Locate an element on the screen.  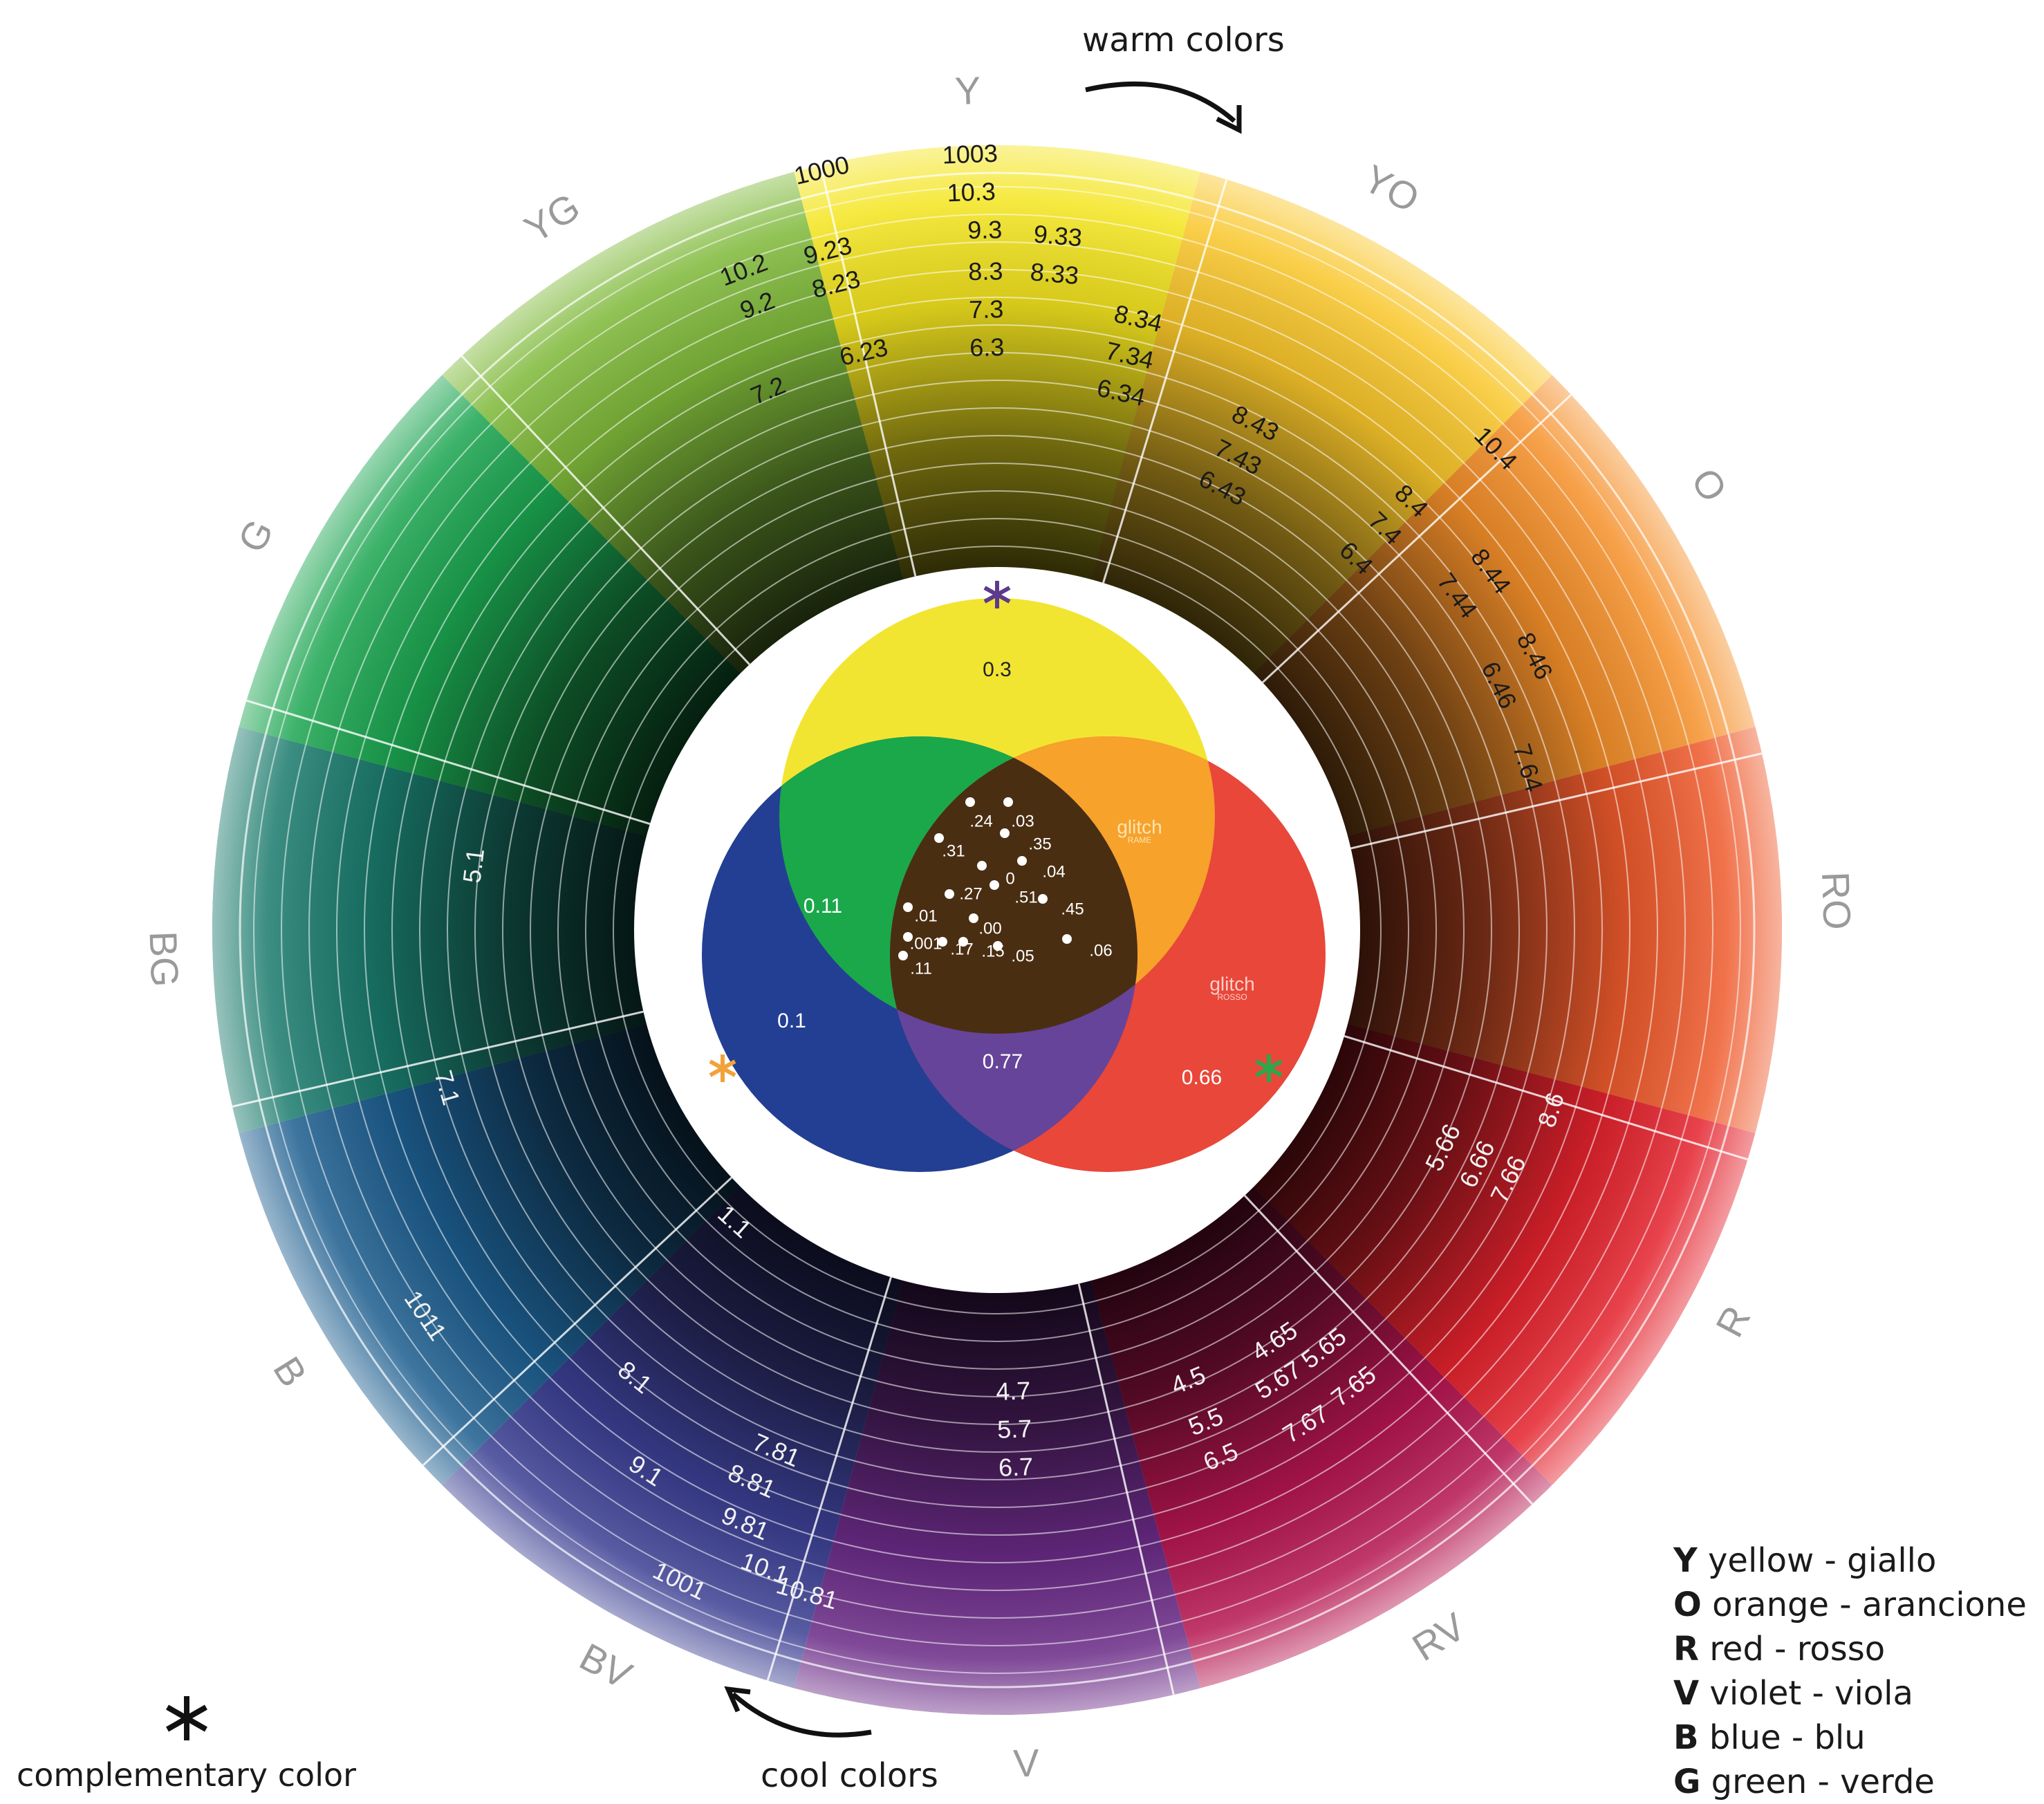
wheel-value: 10.3 is located at coordinates (971, 192).